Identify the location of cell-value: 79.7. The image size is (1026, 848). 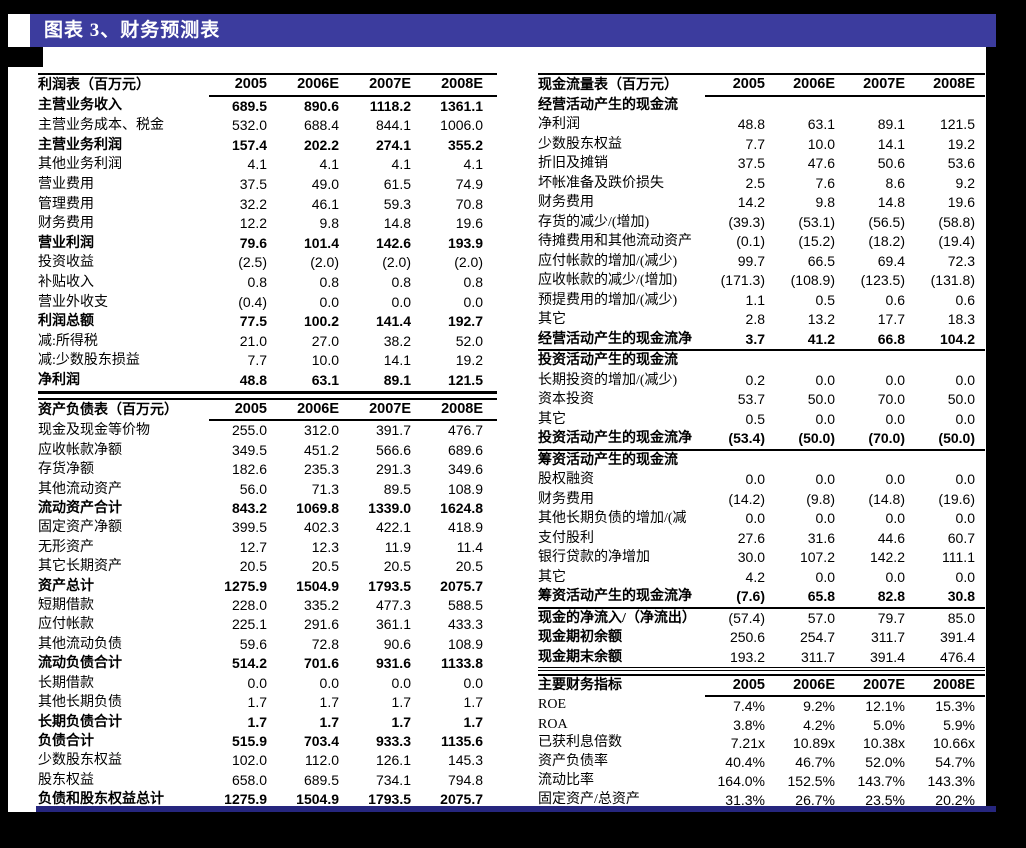
(891, 617).